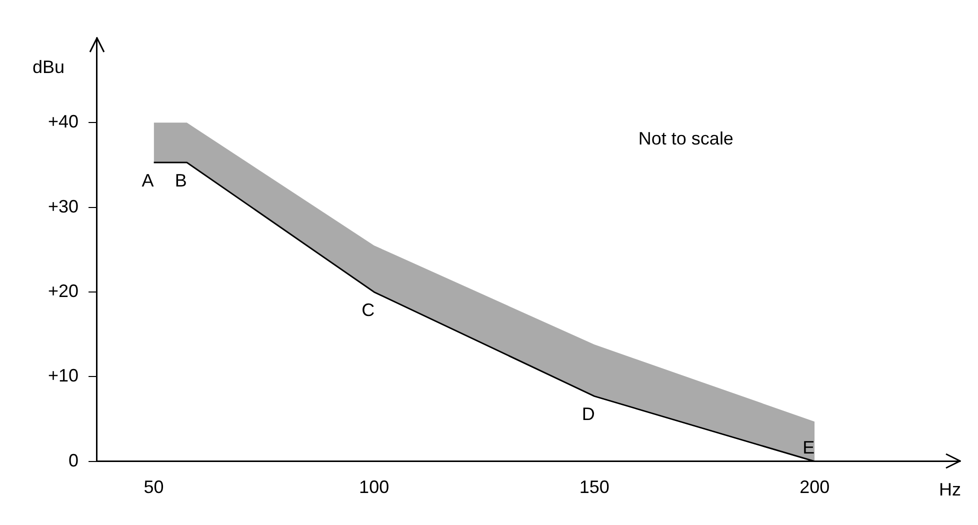  Describe the element at coordinates (368, 310) in the screenshot. I see `annotation: C` at that location.